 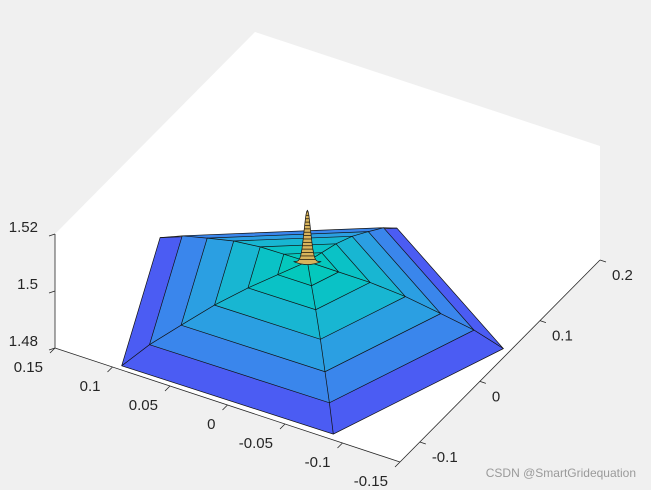 I want to click on surface-level, so click(x=308, y=269).